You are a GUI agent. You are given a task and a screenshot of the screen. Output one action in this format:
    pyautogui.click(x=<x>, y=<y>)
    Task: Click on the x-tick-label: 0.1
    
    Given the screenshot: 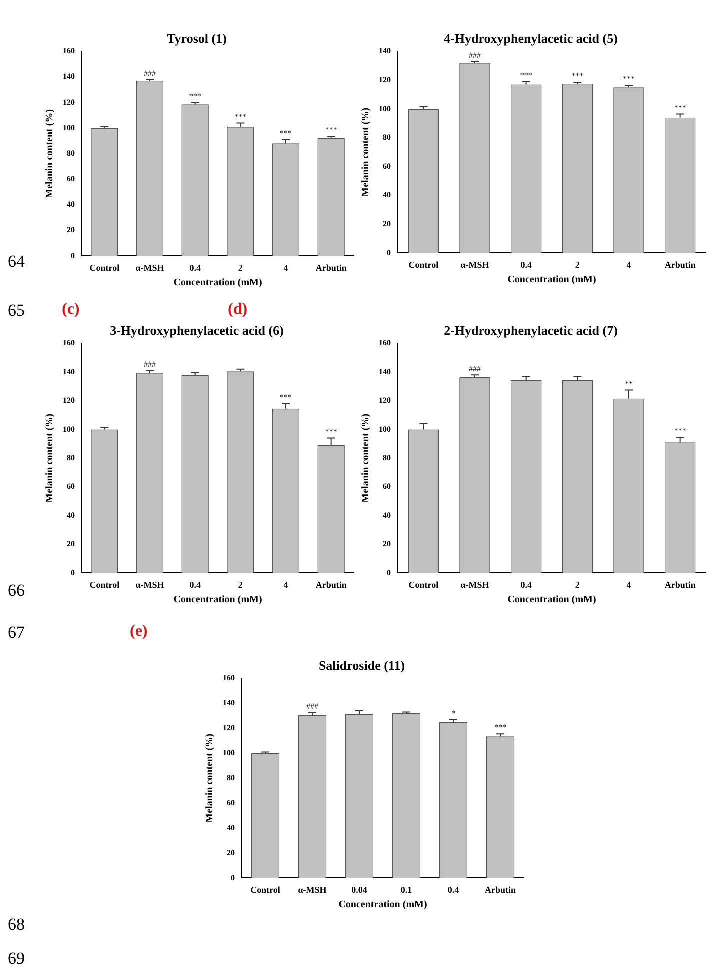 What is the action you would take?
    pyautogui.click(x=406, y=889)
    